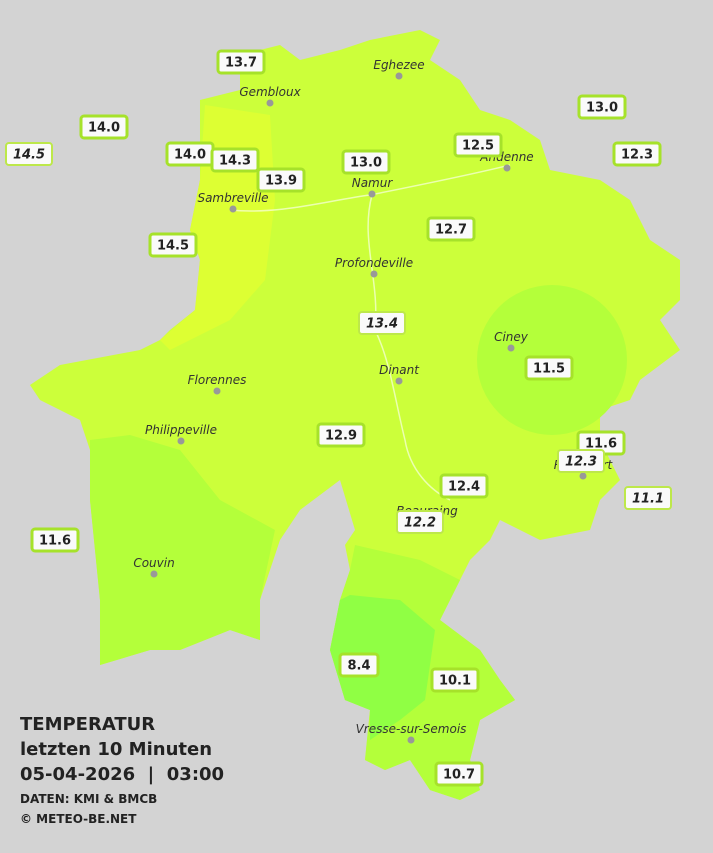 This screenshot has height=853, width=713. Describe the element at coordinates (182, 550) in the screenshot. I see `cool-zone` at that location.